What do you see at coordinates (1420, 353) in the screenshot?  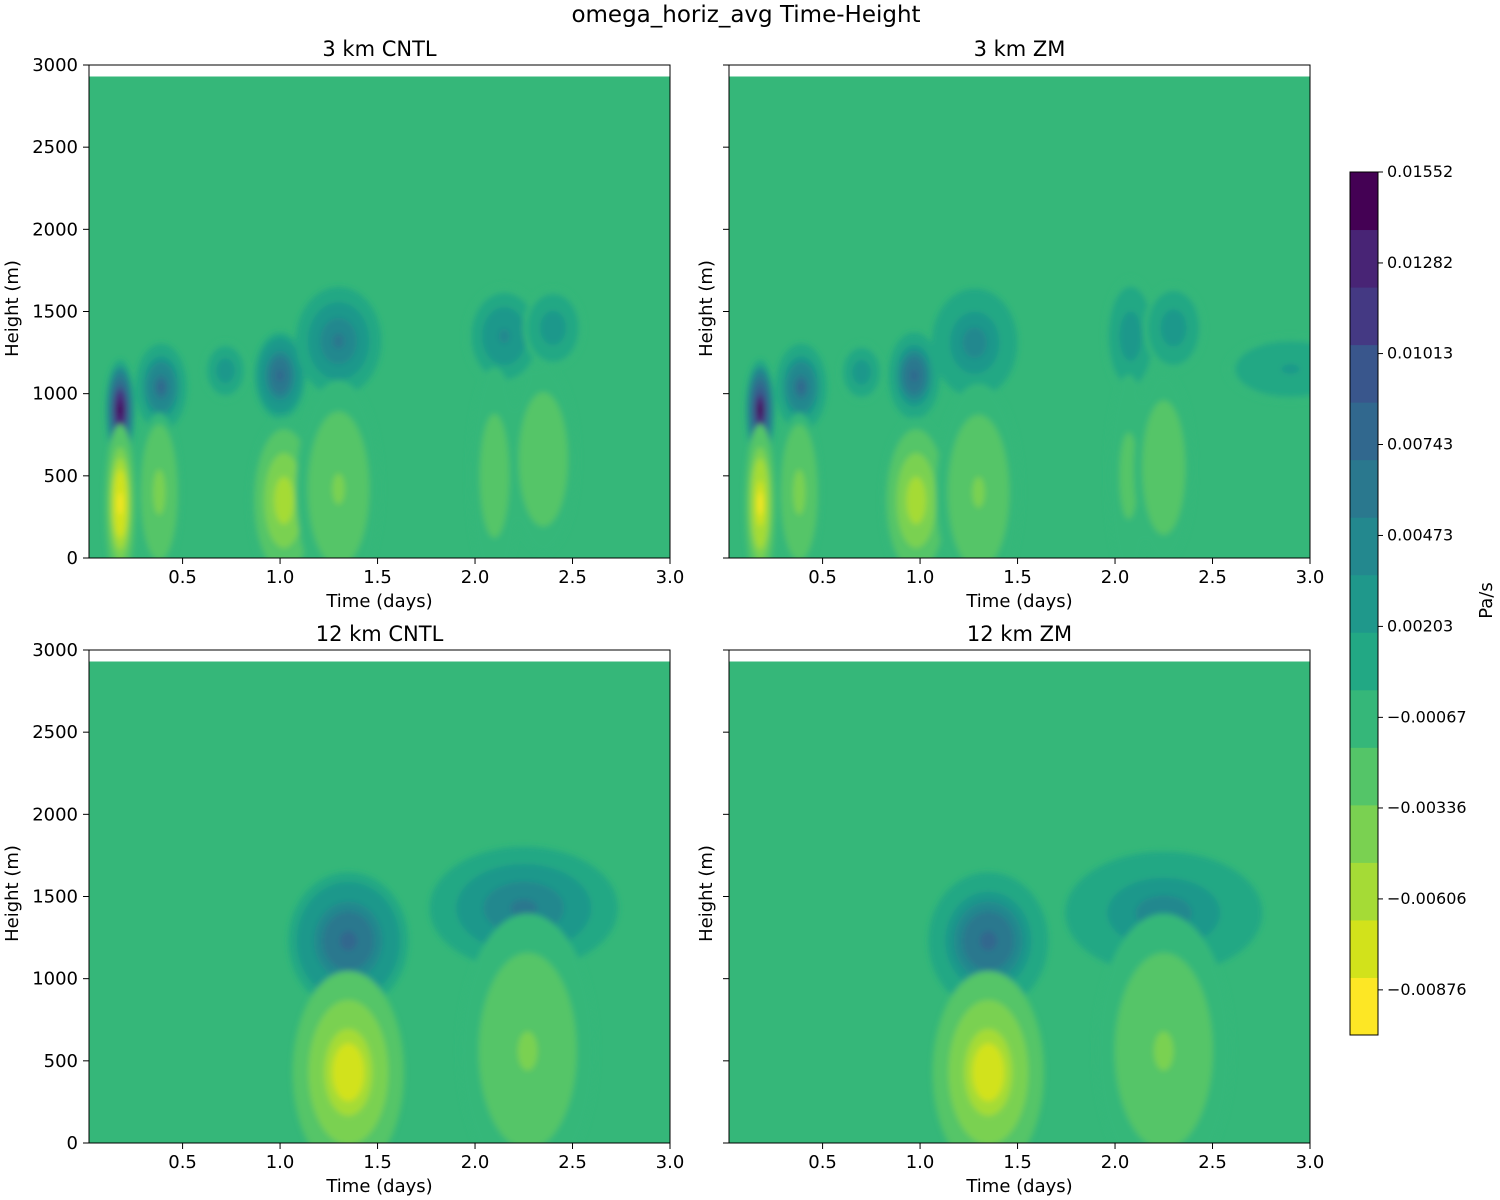 I see `colorbar-tick-label: 0.01013` at bounding box center [1420, 353].